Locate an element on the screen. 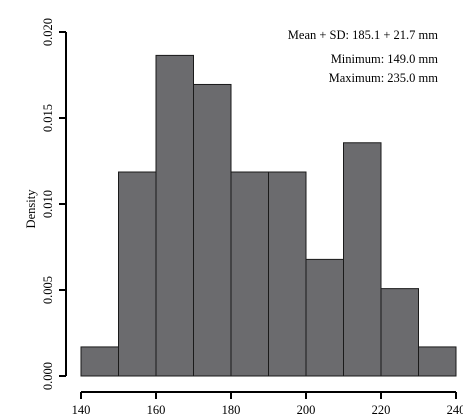  x-tick-label: 140 is located at coordinates (81, 410).